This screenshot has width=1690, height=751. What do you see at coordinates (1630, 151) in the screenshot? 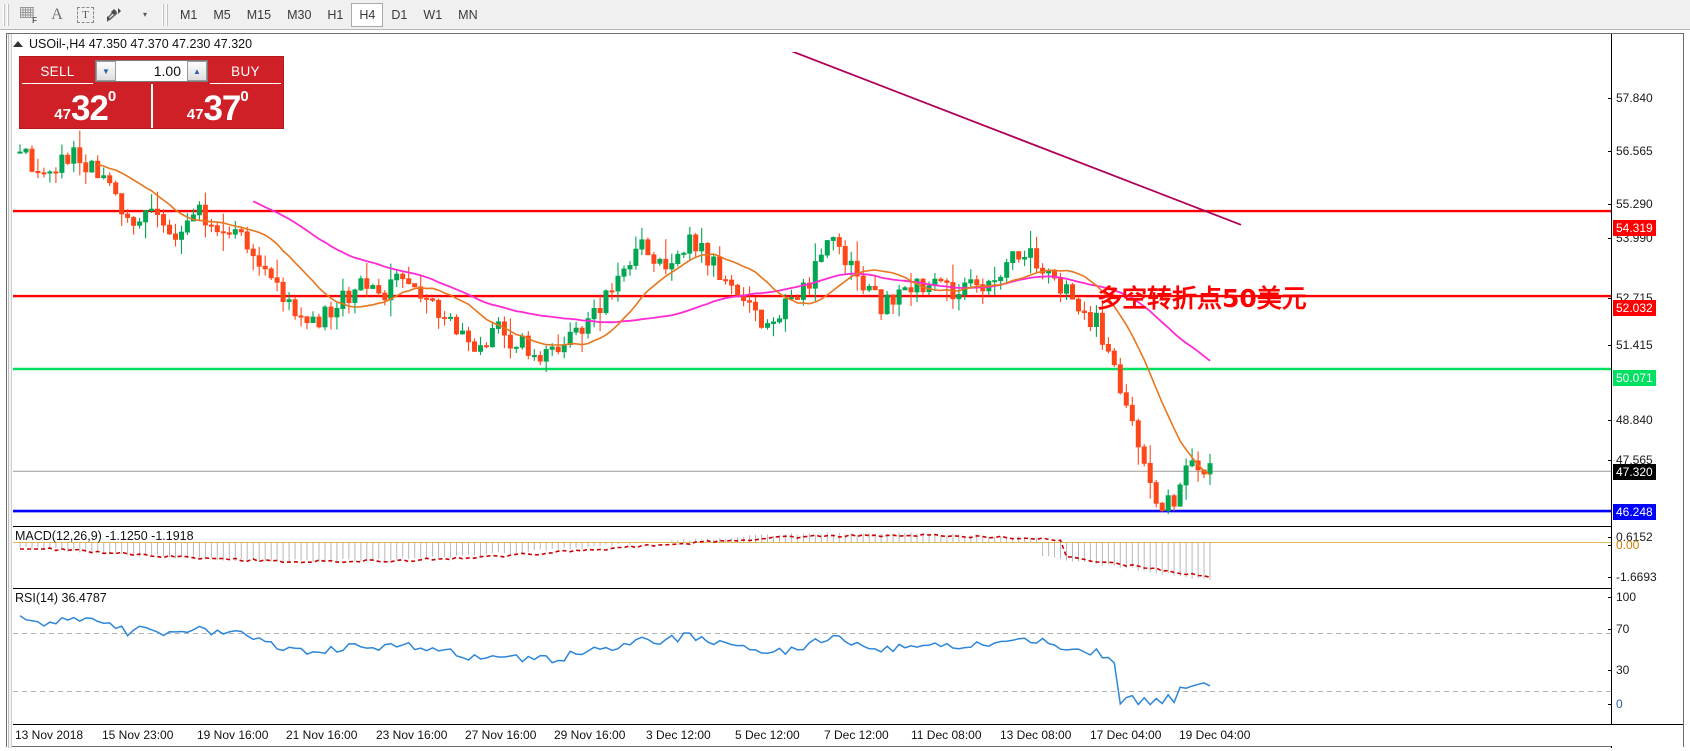
I see `price-tick-56565: 56.565` at bounding box center [1630, 151].